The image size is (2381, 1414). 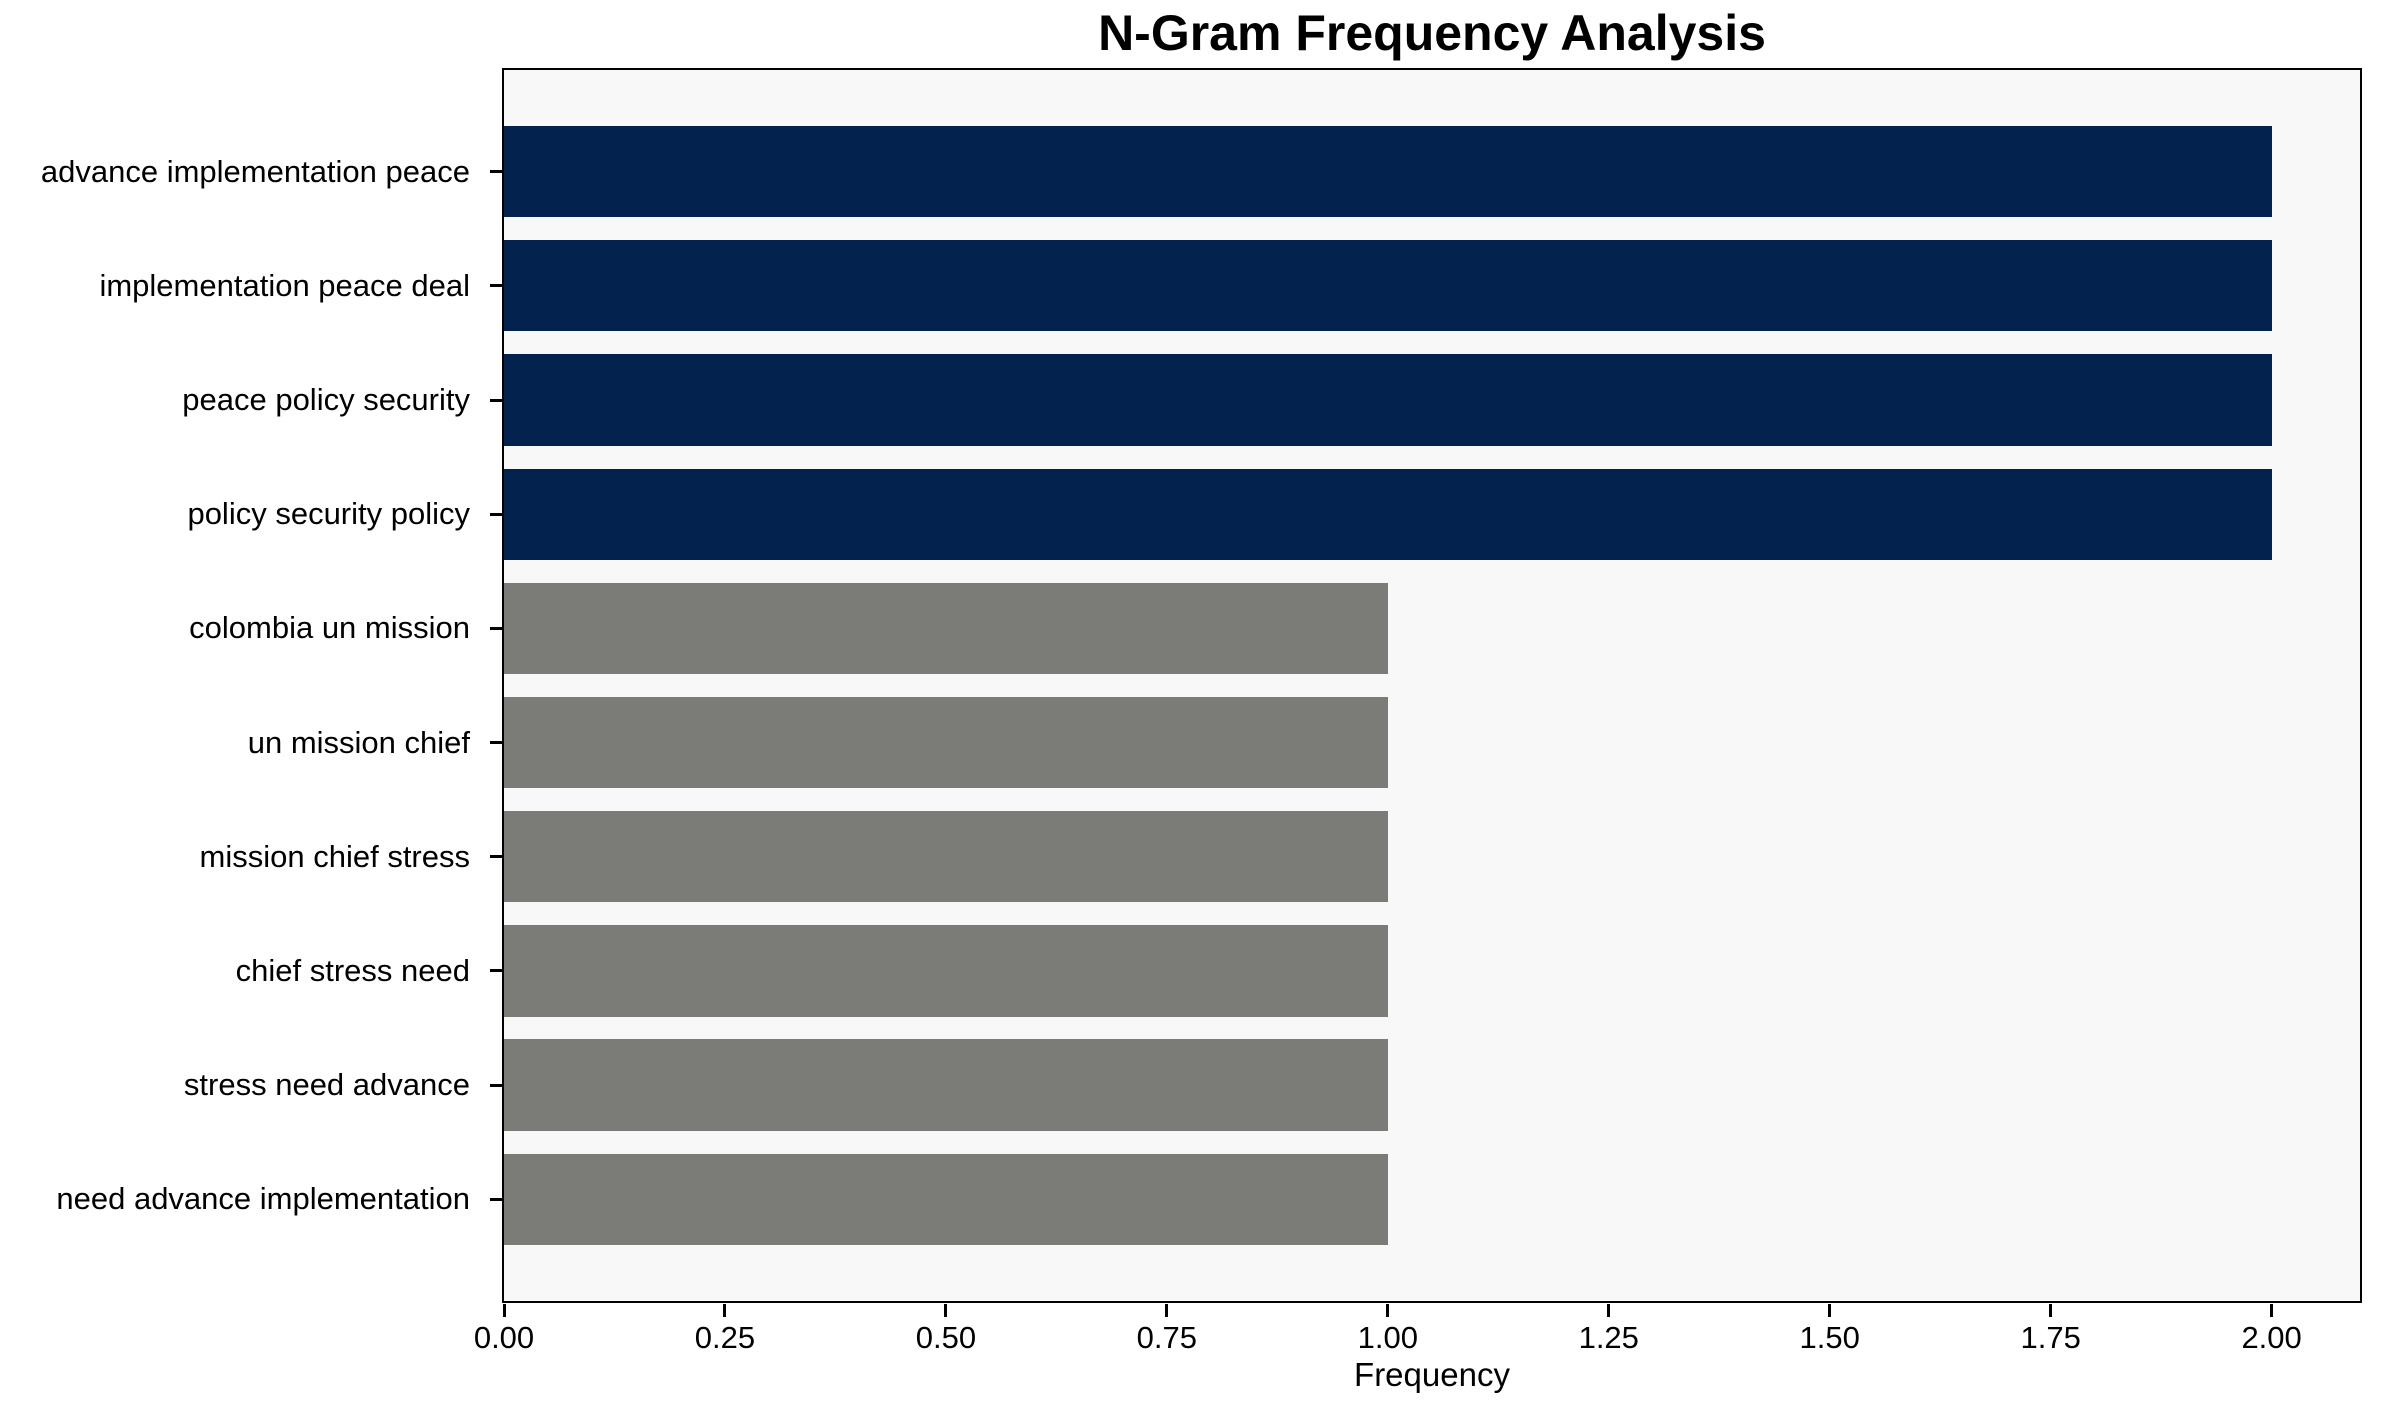 What do you see at coordinates (328, 514) in the screenshot?
I see `y-axis-category-label: policy security policy` at bounding box center [328, 514].